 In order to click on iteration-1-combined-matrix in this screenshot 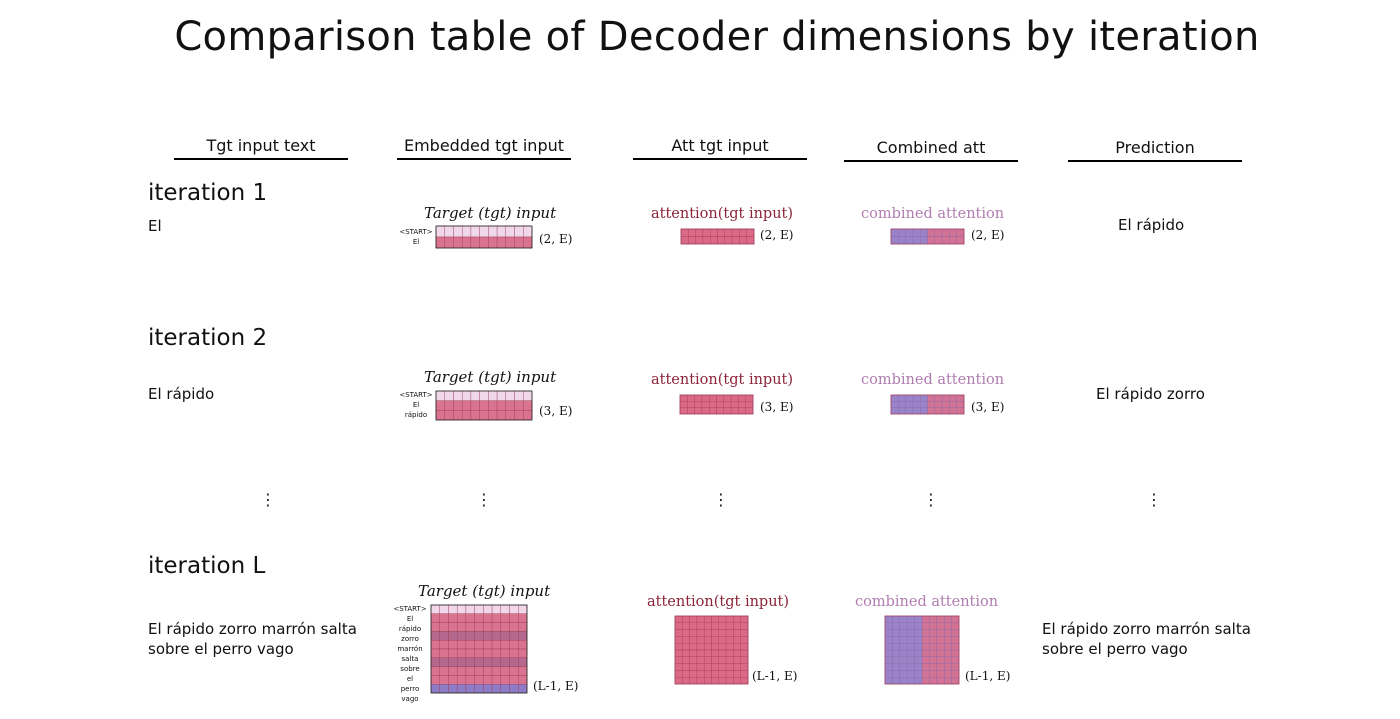, I will do `click(927, 236)`.